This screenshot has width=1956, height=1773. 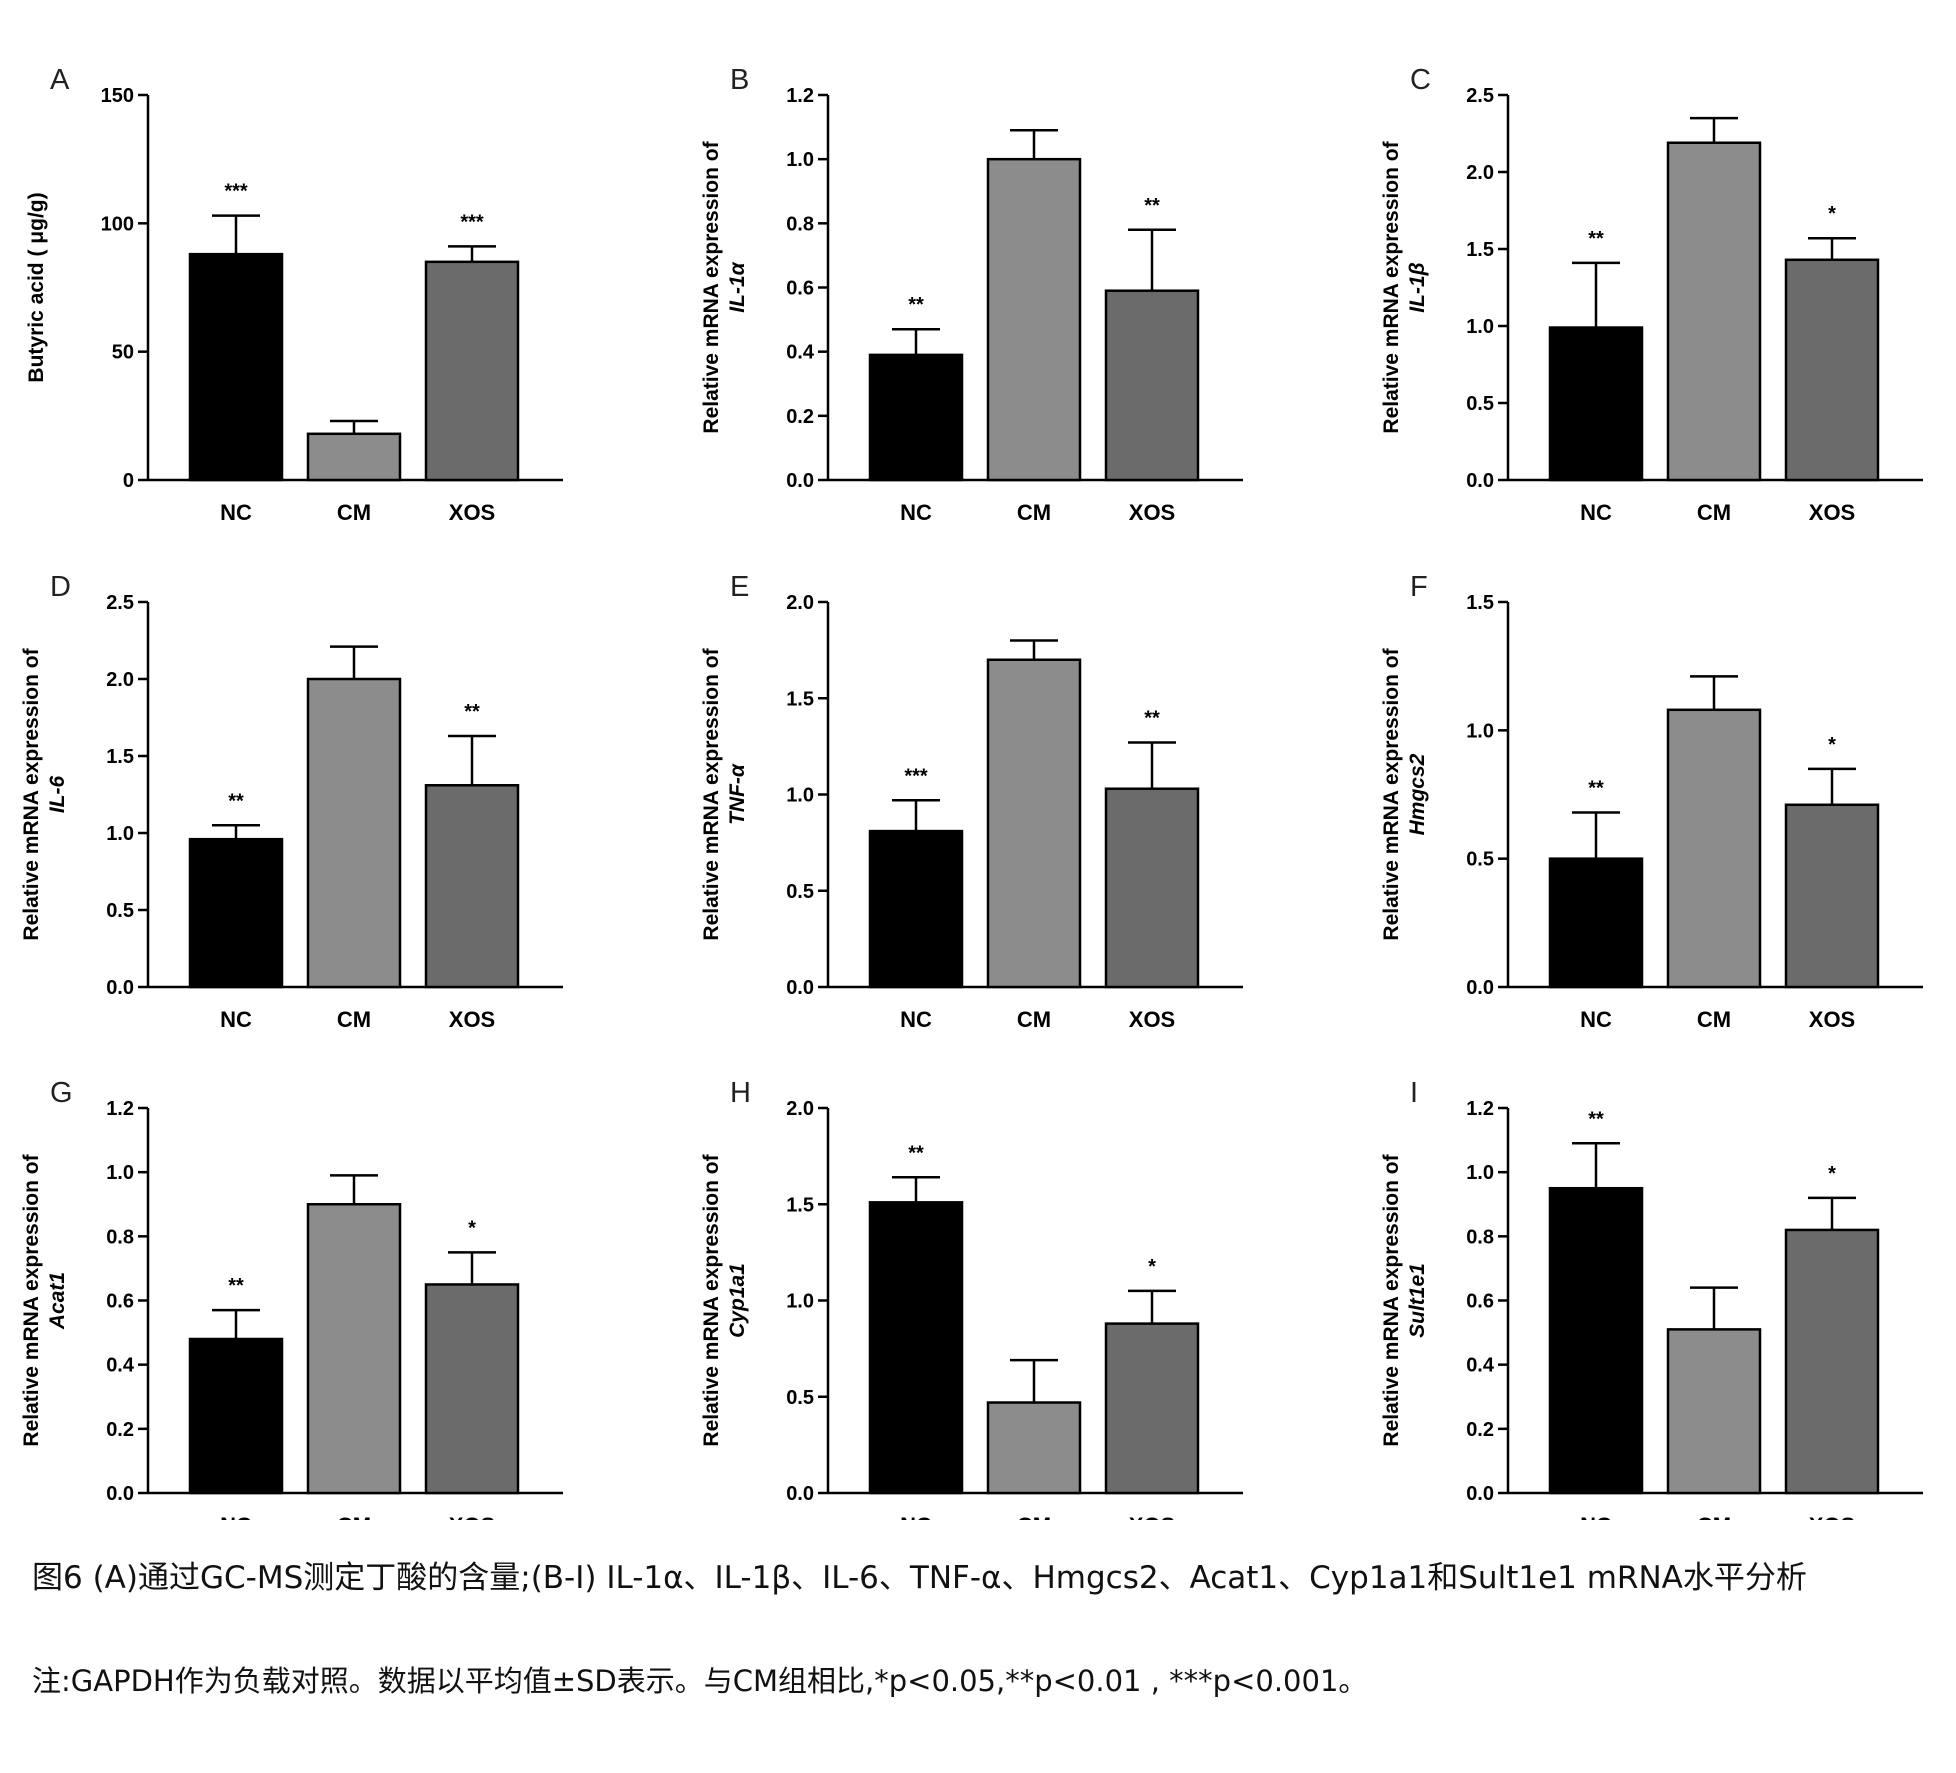 I want to click on y-tick-label-g: 0.0, so click(x=120, y=1494).